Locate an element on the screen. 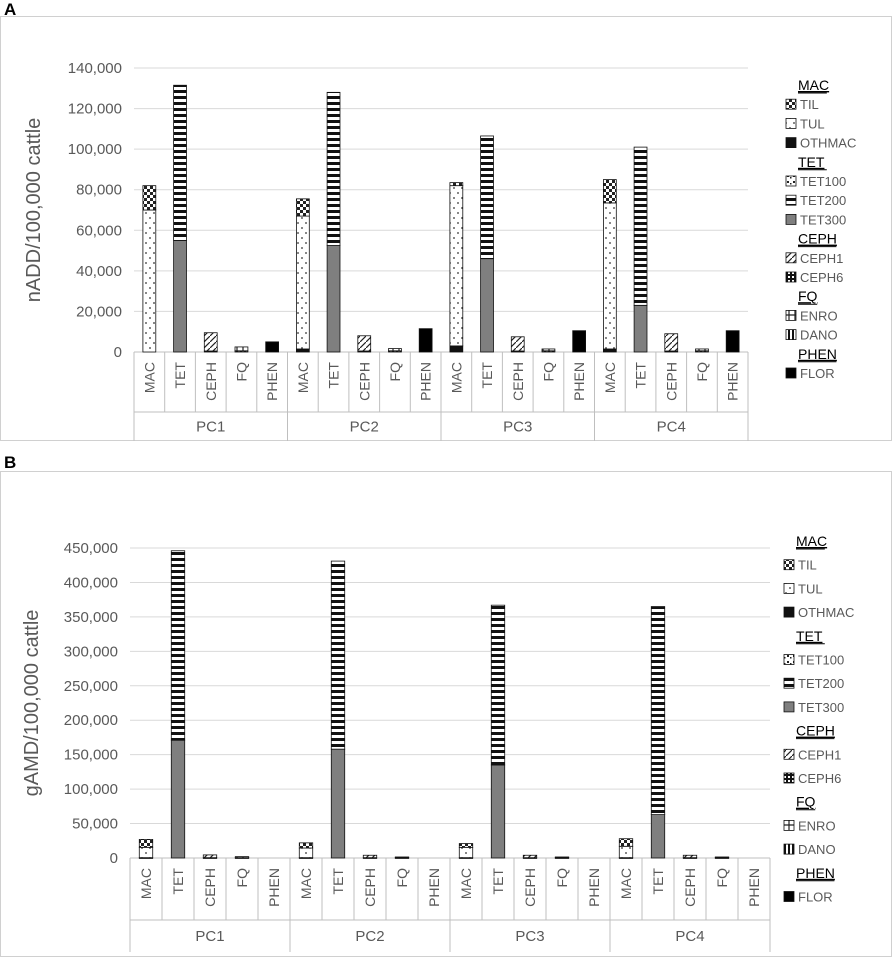  legend-swatch-dano is located at coordinates (791, 335).